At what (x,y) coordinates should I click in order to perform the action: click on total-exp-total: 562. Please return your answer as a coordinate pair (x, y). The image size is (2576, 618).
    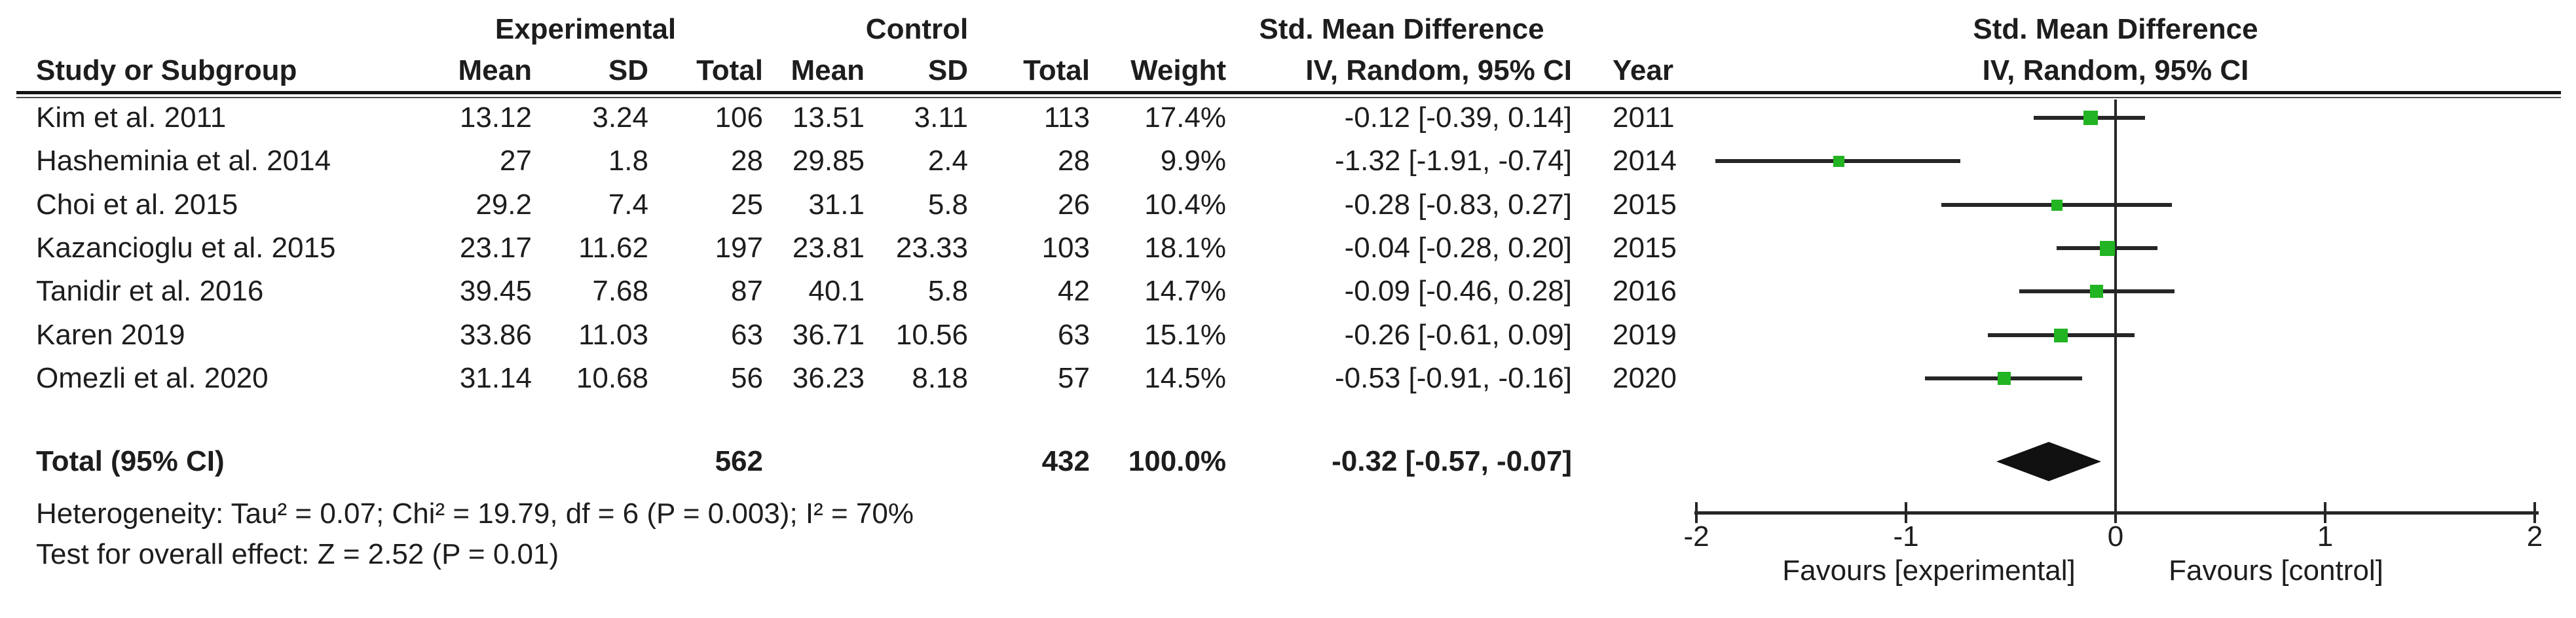
    Looking at the image, I should click on (739, 461).